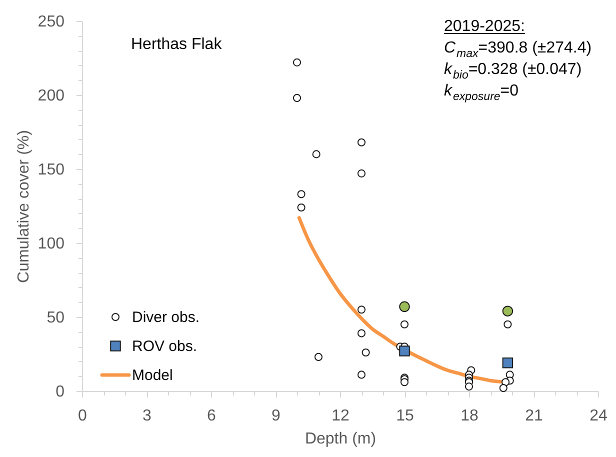  Describe the element at coordinates (51, 96) in the screenshot. I see `y-tick-label: 200` at that location.